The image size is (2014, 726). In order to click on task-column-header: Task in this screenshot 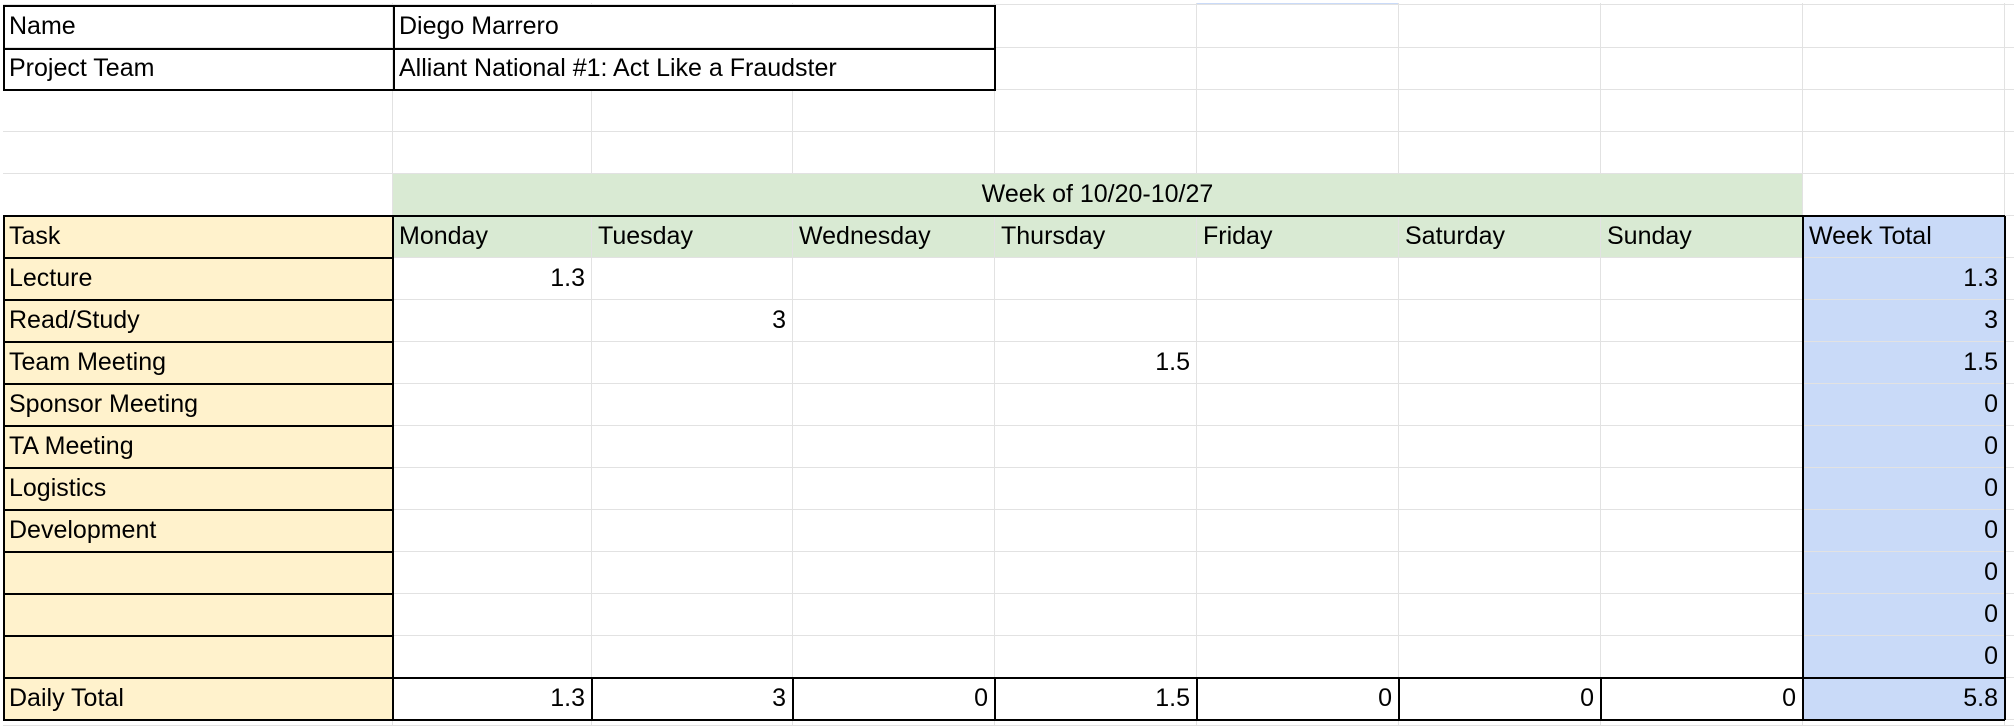, I will do `click(198, 237)`.